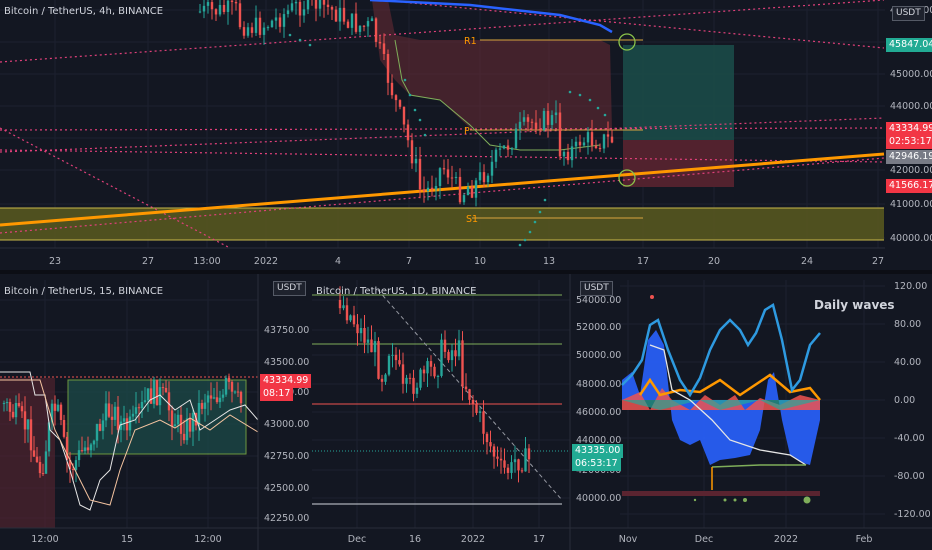 This screenshot has height=550, width=932. Describe the element at coordinates (627, 42) in the screenshot. I see `target-marker-circle` at that location.